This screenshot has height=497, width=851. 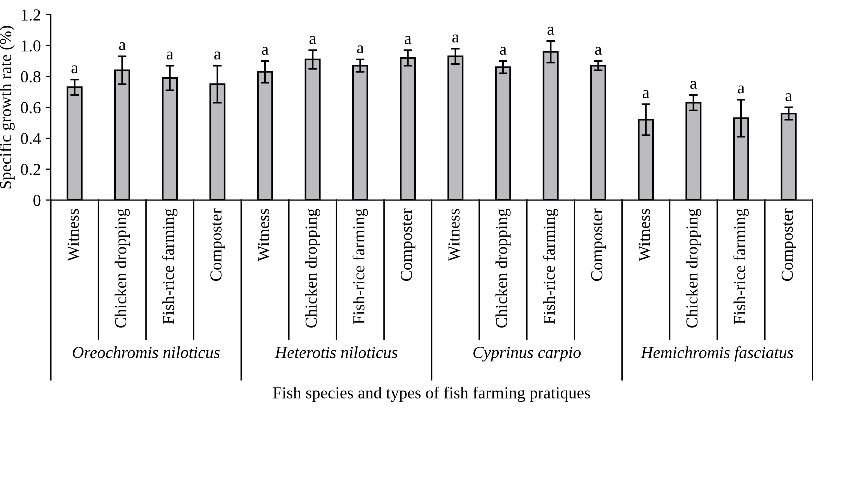 I want to click on text: Hemichromis fasciatus, so click(x=717, y=354).